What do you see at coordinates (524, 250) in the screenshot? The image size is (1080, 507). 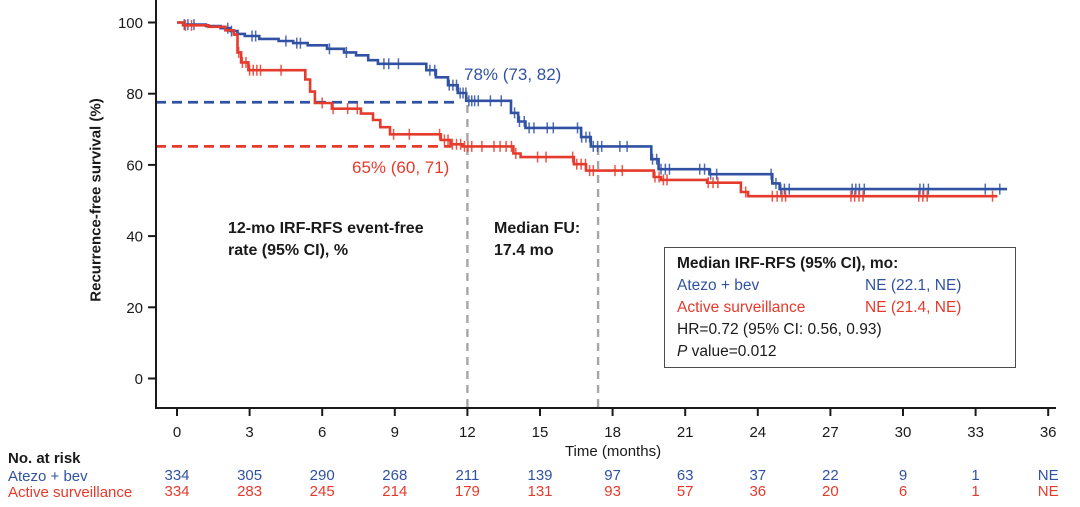 I see `annotation-median-fu-line2: 17.4 mo` at bounding box center [524, 250].